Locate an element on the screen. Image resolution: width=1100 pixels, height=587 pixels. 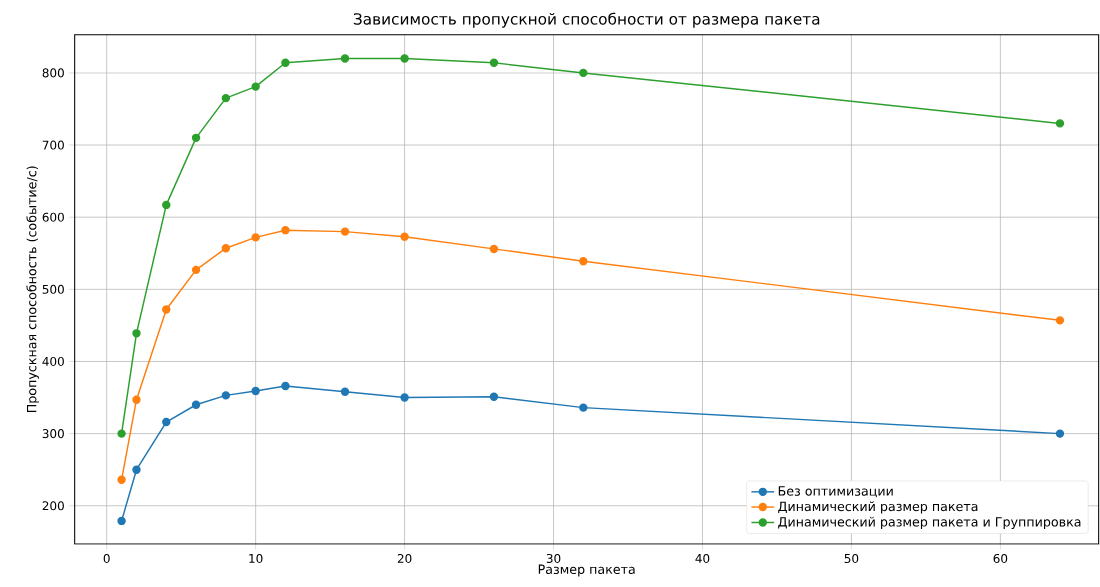
x-tick-label: 0 is located at coordinates (106, 559).